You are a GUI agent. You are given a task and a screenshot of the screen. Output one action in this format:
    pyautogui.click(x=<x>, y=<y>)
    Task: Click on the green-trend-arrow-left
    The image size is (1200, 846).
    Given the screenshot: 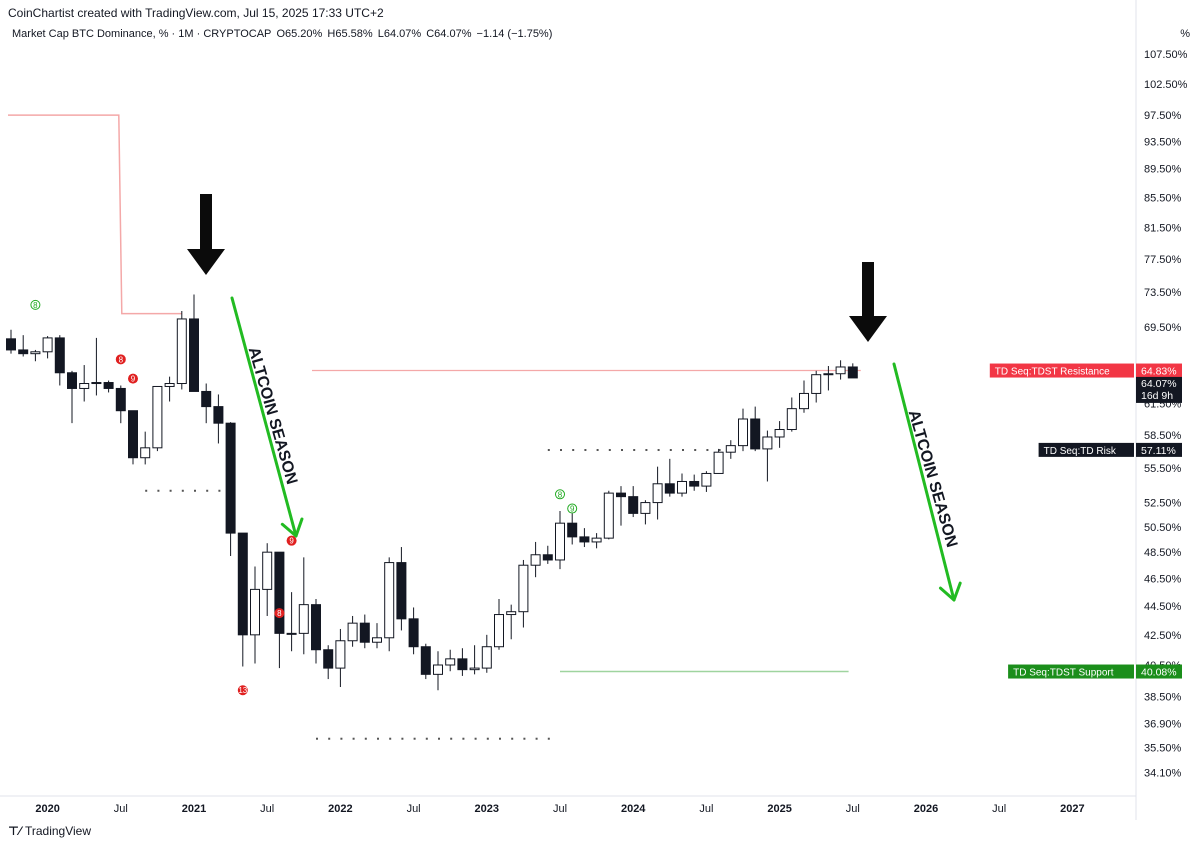 What is the action you would take?
    pyautogui.click(x=264, y=417)
    